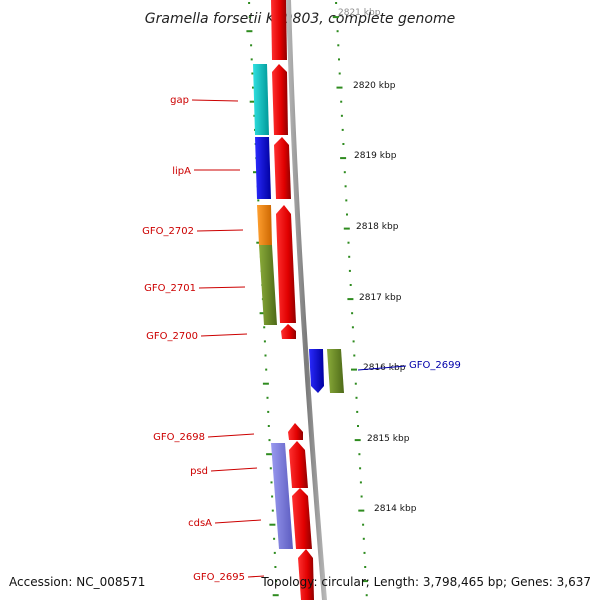 This screenshot has width=600, height=600. I want to click on gene-arrow-top, so click(279, 30).